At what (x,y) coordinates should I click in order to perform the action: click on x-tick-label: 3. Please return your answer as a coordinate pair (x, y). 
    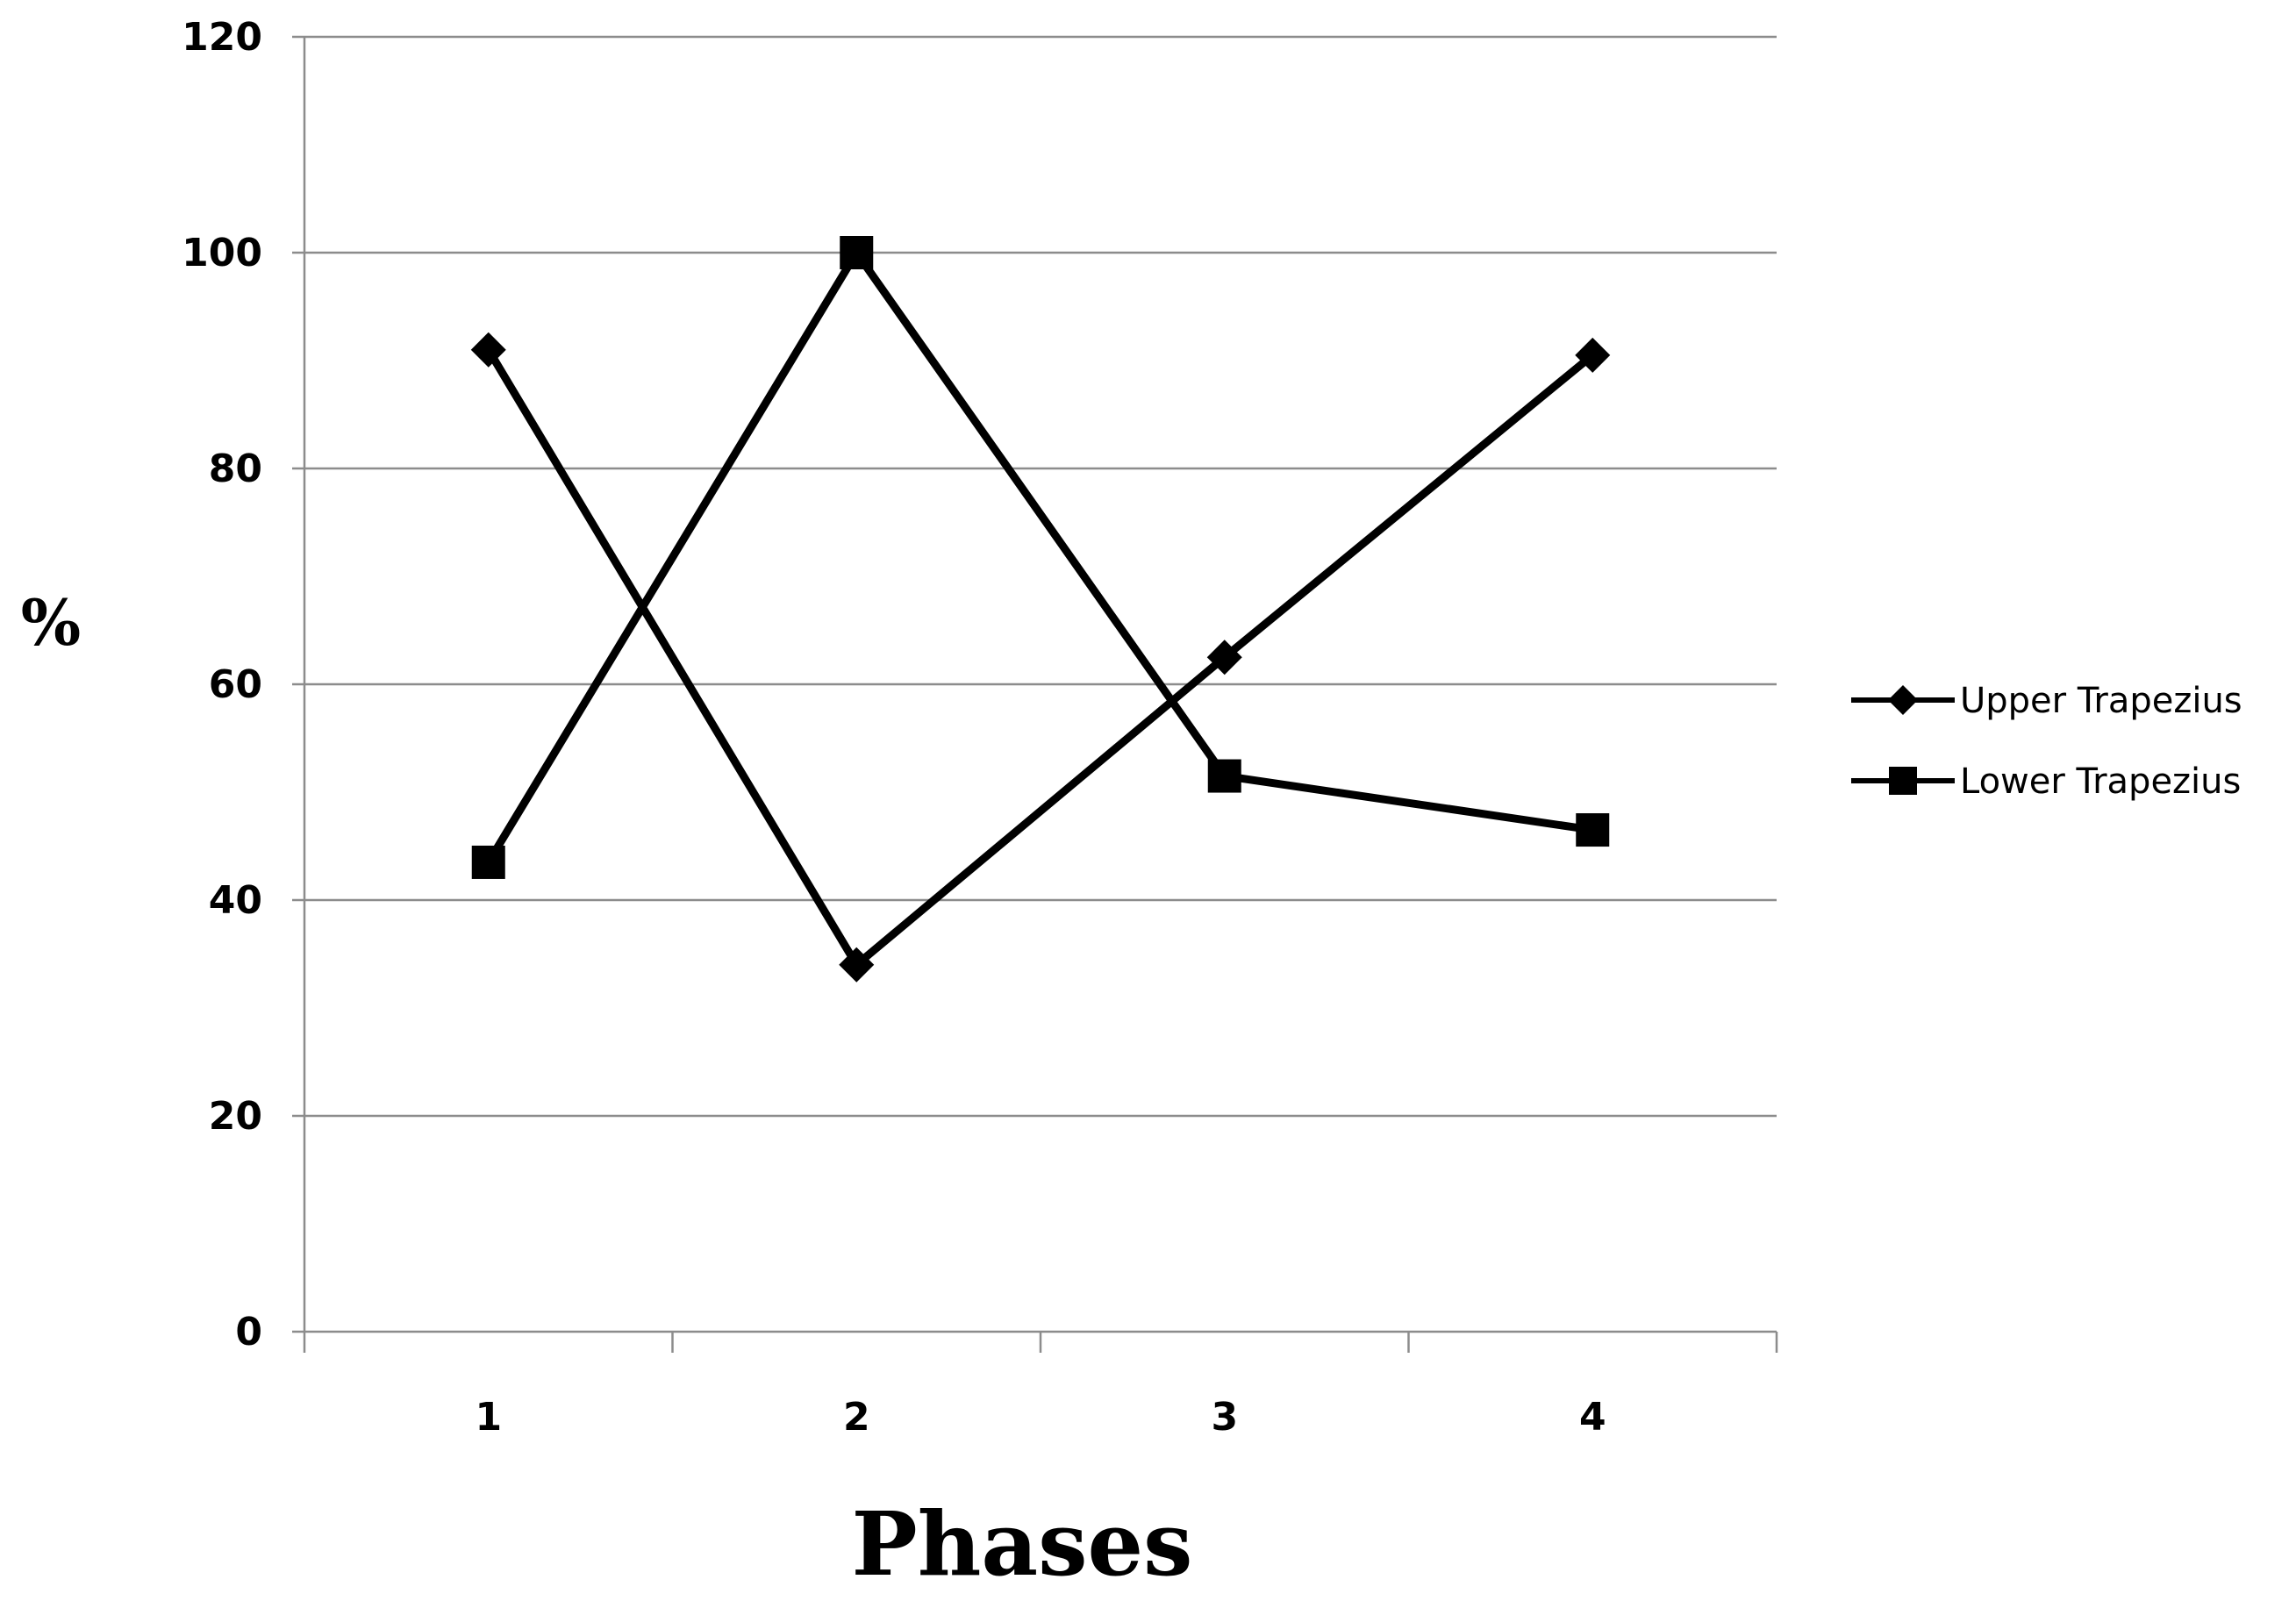
    Looking at the image, I should click on (1224, 1418).